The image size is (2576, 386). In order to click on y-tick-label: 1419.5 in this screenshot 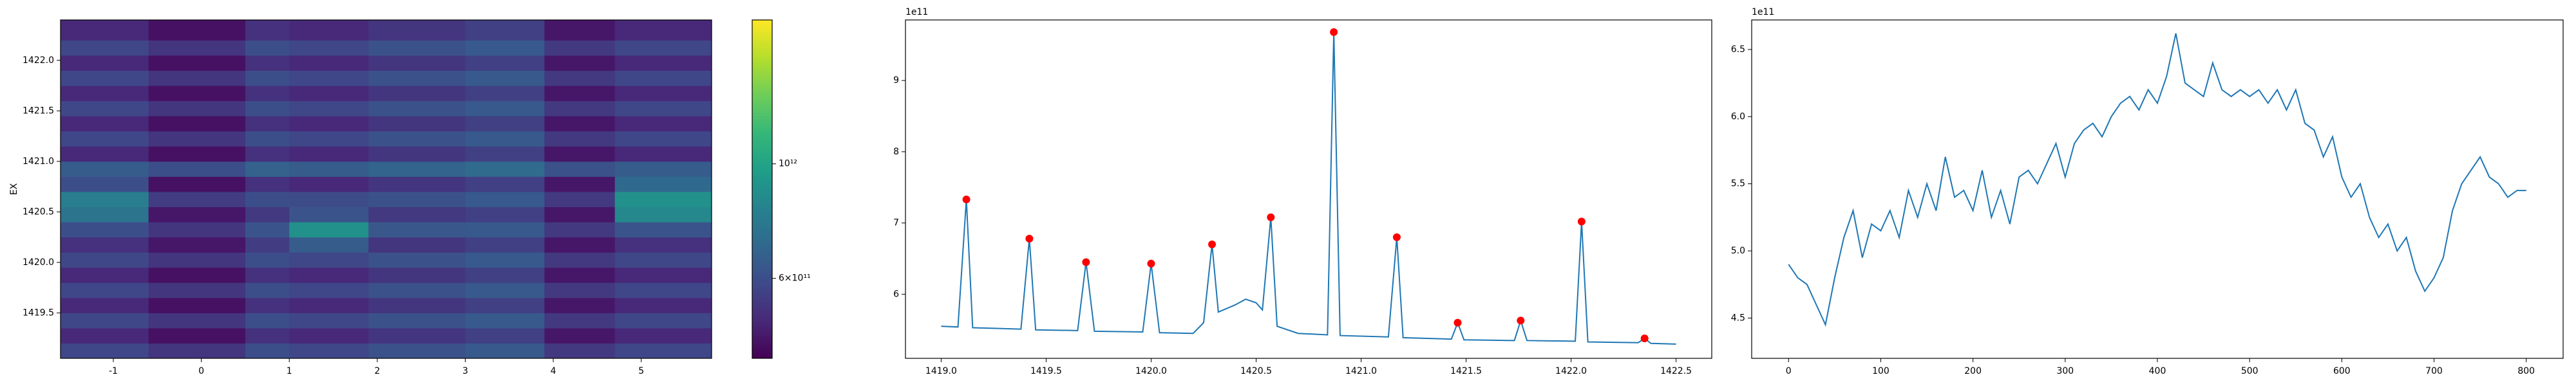, I will do `click(38, 313)`.